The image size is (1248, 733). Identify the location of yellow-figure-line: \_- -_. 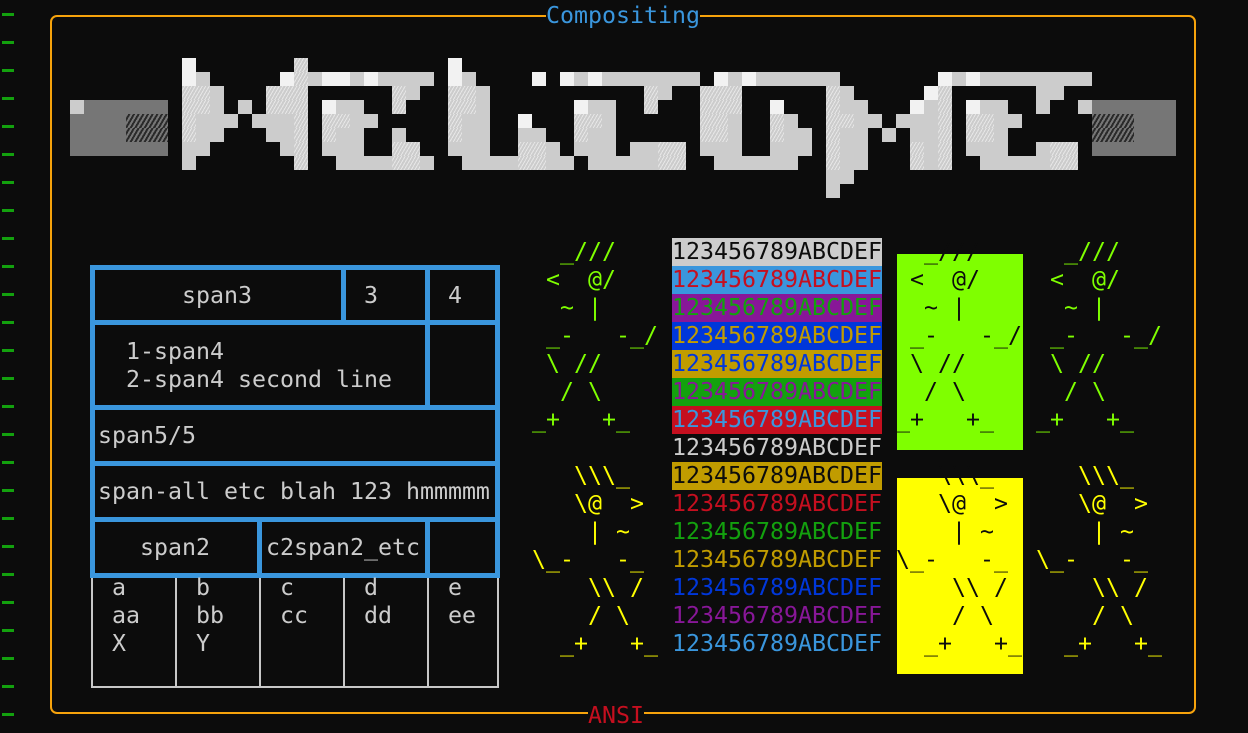
(952, 559).